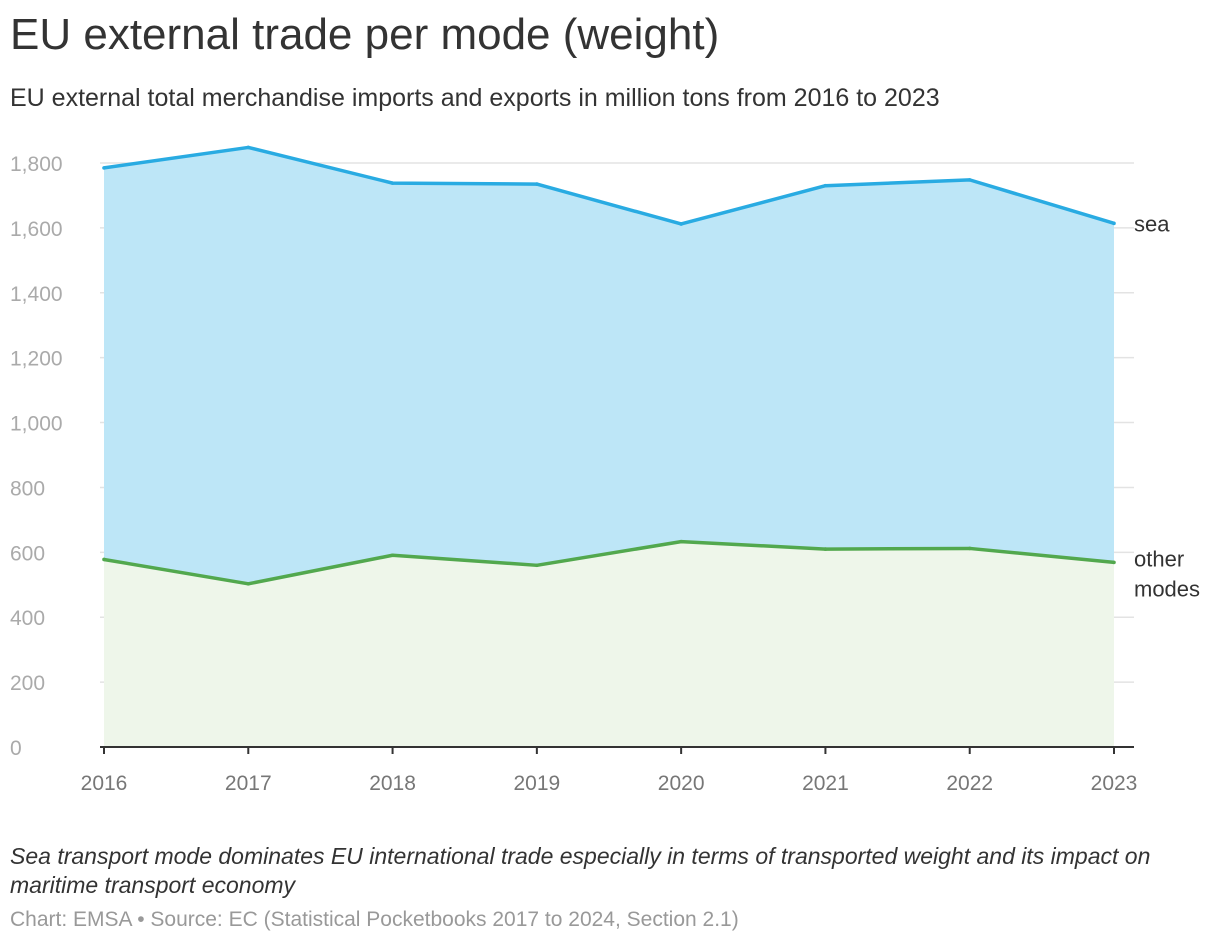 The height and width of the screenshot is (948, 1220). I want to click on x-tick-label-2019: 2019, so click(536, 783).